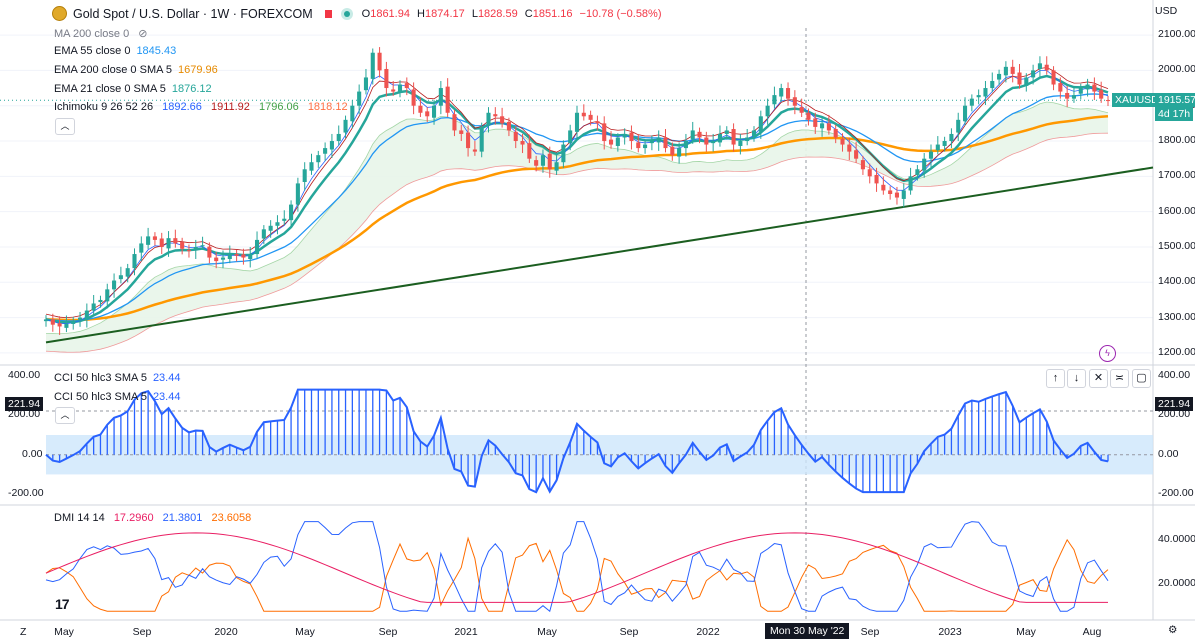 The height and width of the screenshot is (643, 1195). Describe the element at coordinates (1076, 378) in the screenshot. I see `move-pane-down-button: ↓` at that location.